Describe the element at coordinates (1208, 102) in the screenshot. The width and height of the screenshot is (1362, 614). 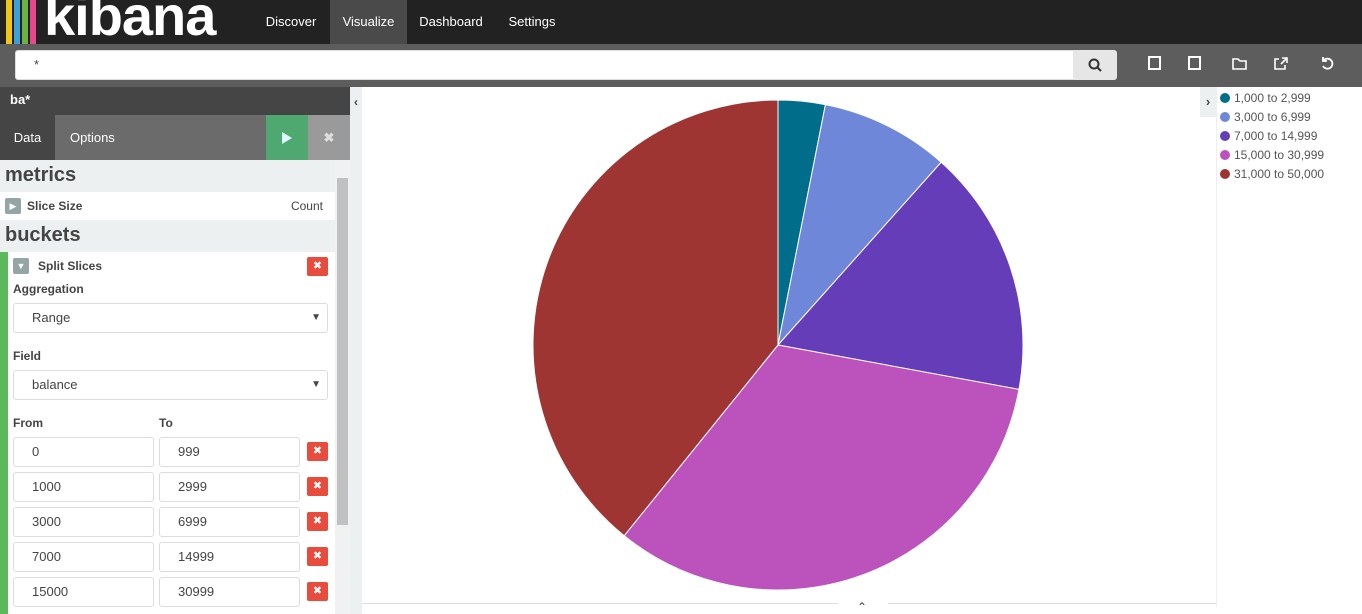
I see `legend-toggle: ›` at that location.